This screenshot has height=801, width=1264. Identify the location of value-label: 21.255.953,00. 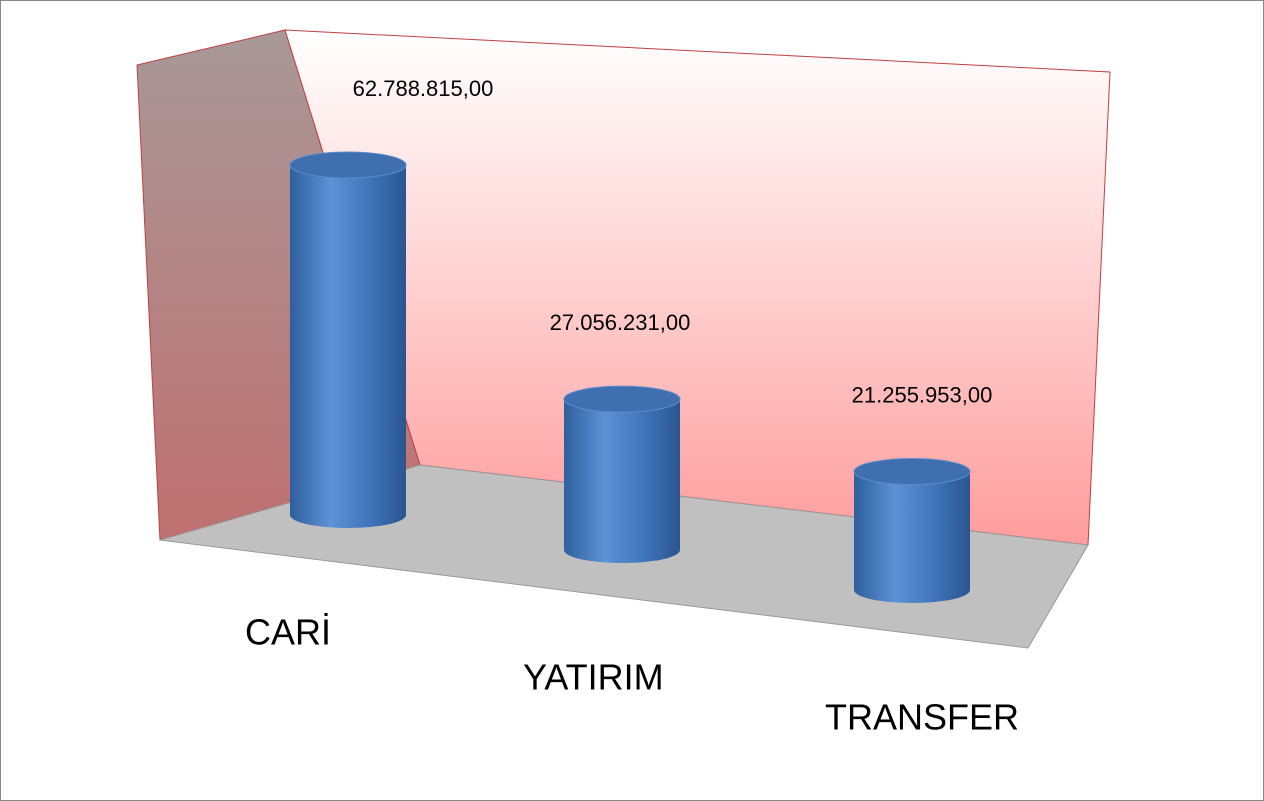
(922, 394).